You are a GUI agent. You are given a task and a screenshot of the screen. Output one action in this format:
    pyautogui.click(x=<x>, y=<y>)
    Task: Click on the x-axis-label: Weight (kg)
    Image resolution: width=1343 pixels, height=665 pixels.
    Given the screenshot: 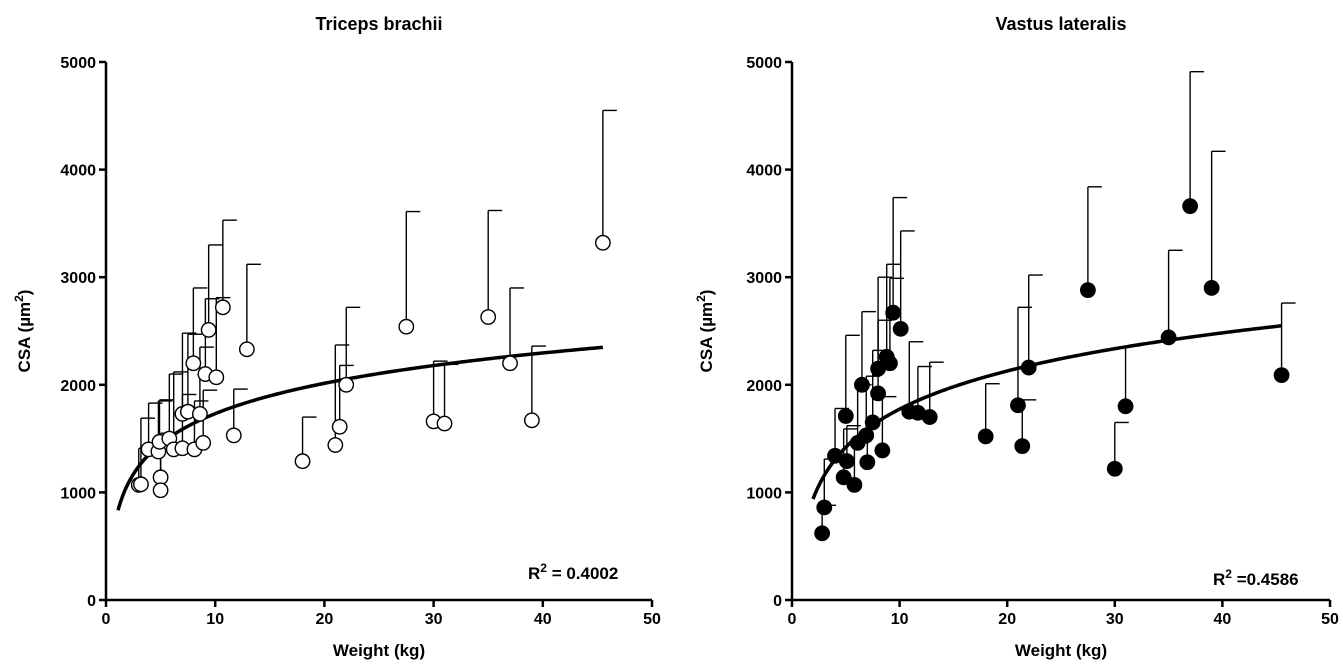 What is the action you would take?
    pyautogui.click(x=379, y=650)
    